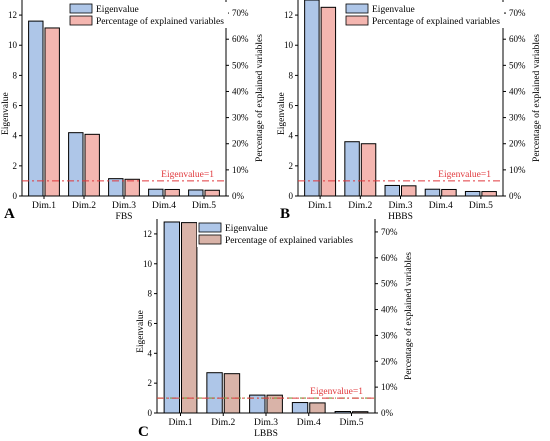  Describe the element at coordinates (266, 434) in the screenshot. I see `x-axis-label: LBBS` at that location.